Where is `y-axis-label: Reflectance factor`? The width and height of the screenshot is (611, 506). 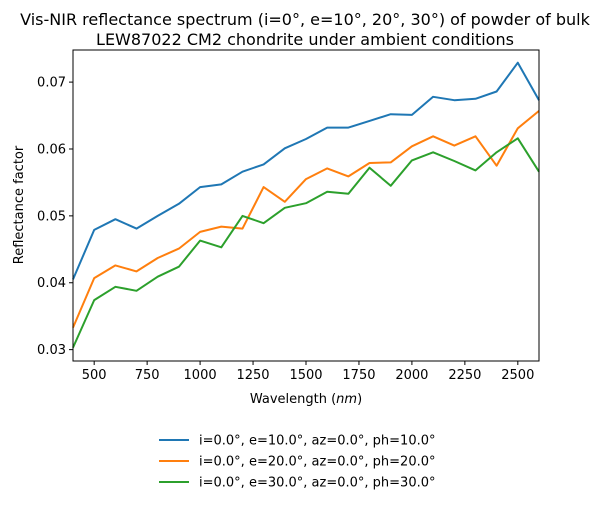 y-axis-label: Reflectance factor is located at coordinates (19, 204).